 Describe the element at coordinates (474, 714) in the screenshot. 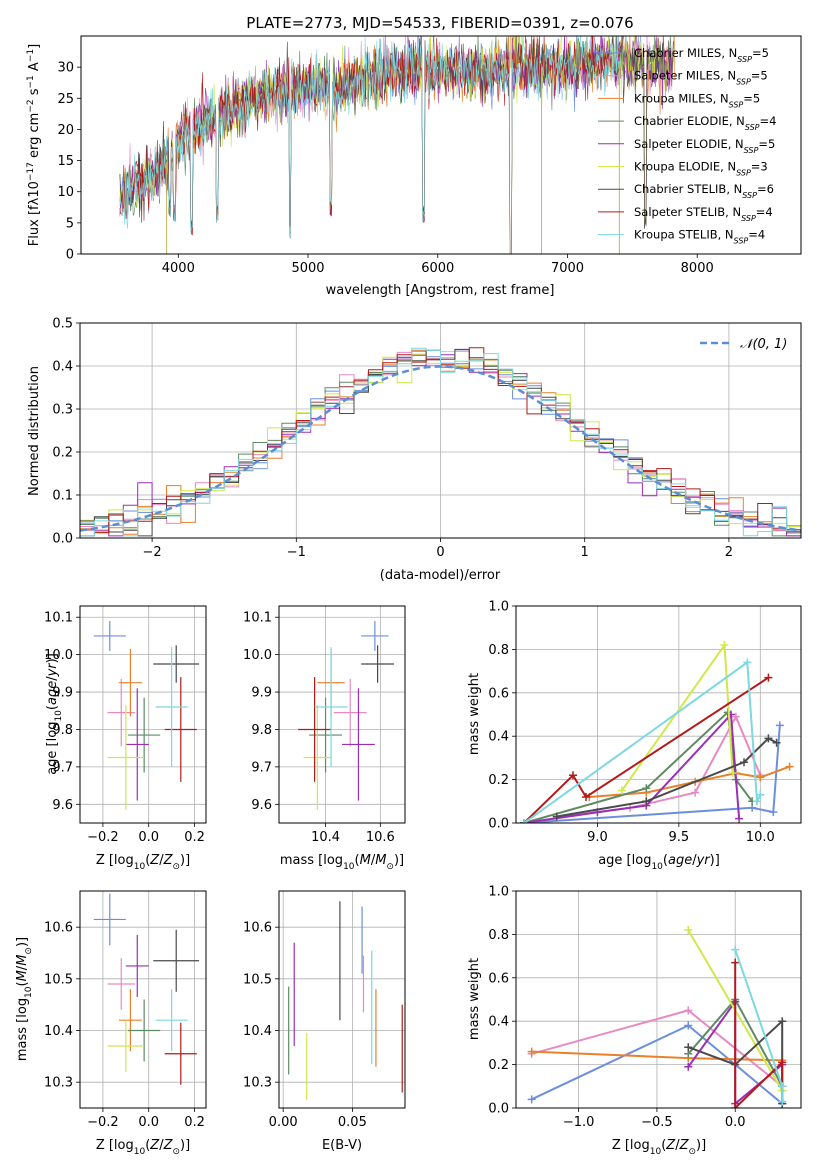

I see `p5-ylabel: mass weight` at that location.